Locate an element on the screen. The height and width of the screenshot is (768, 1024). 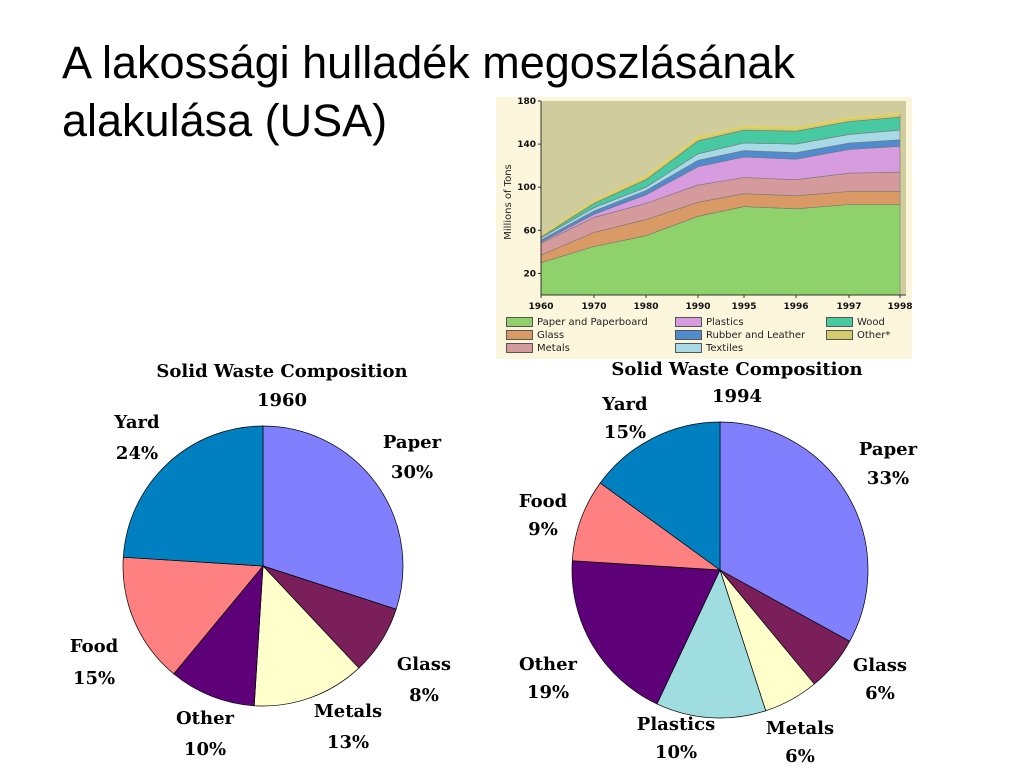
pie-1994-year: 1994 is located at coordinates (737, 396).